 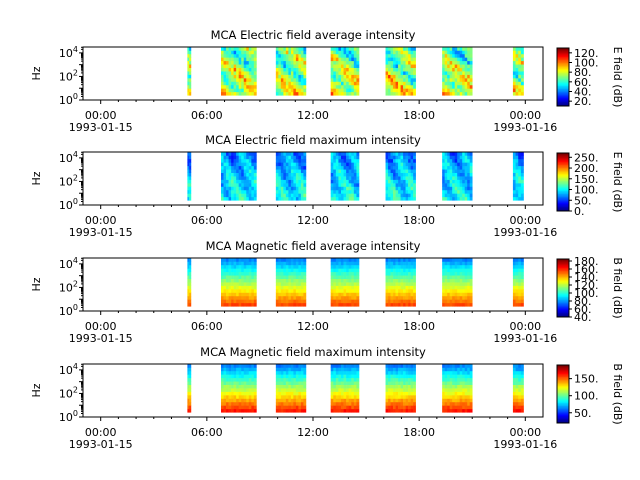 What do you see at coordinates (586, 285) in the screenshot?
I see `colorbar-tick-label: 120.` at bounding box center [586, 285].